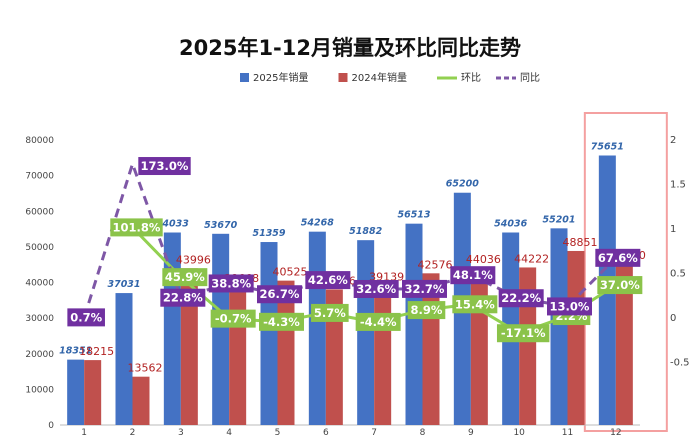 This screenshot has width=700, height=435. I want to click on legend-label: 环比, so click(471, 78).